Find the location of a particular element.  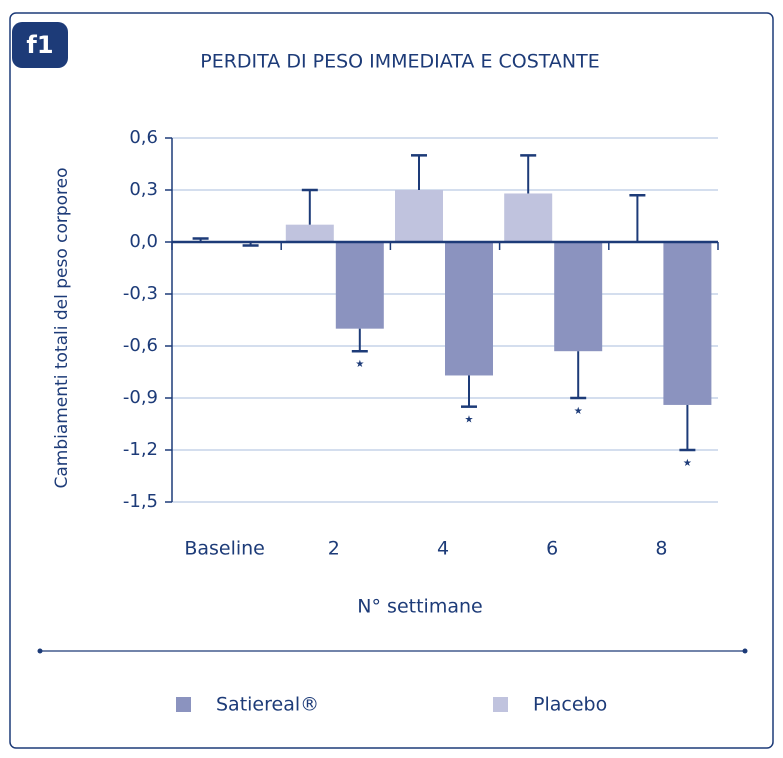

badge-bg is located at coordinates (40, 45).